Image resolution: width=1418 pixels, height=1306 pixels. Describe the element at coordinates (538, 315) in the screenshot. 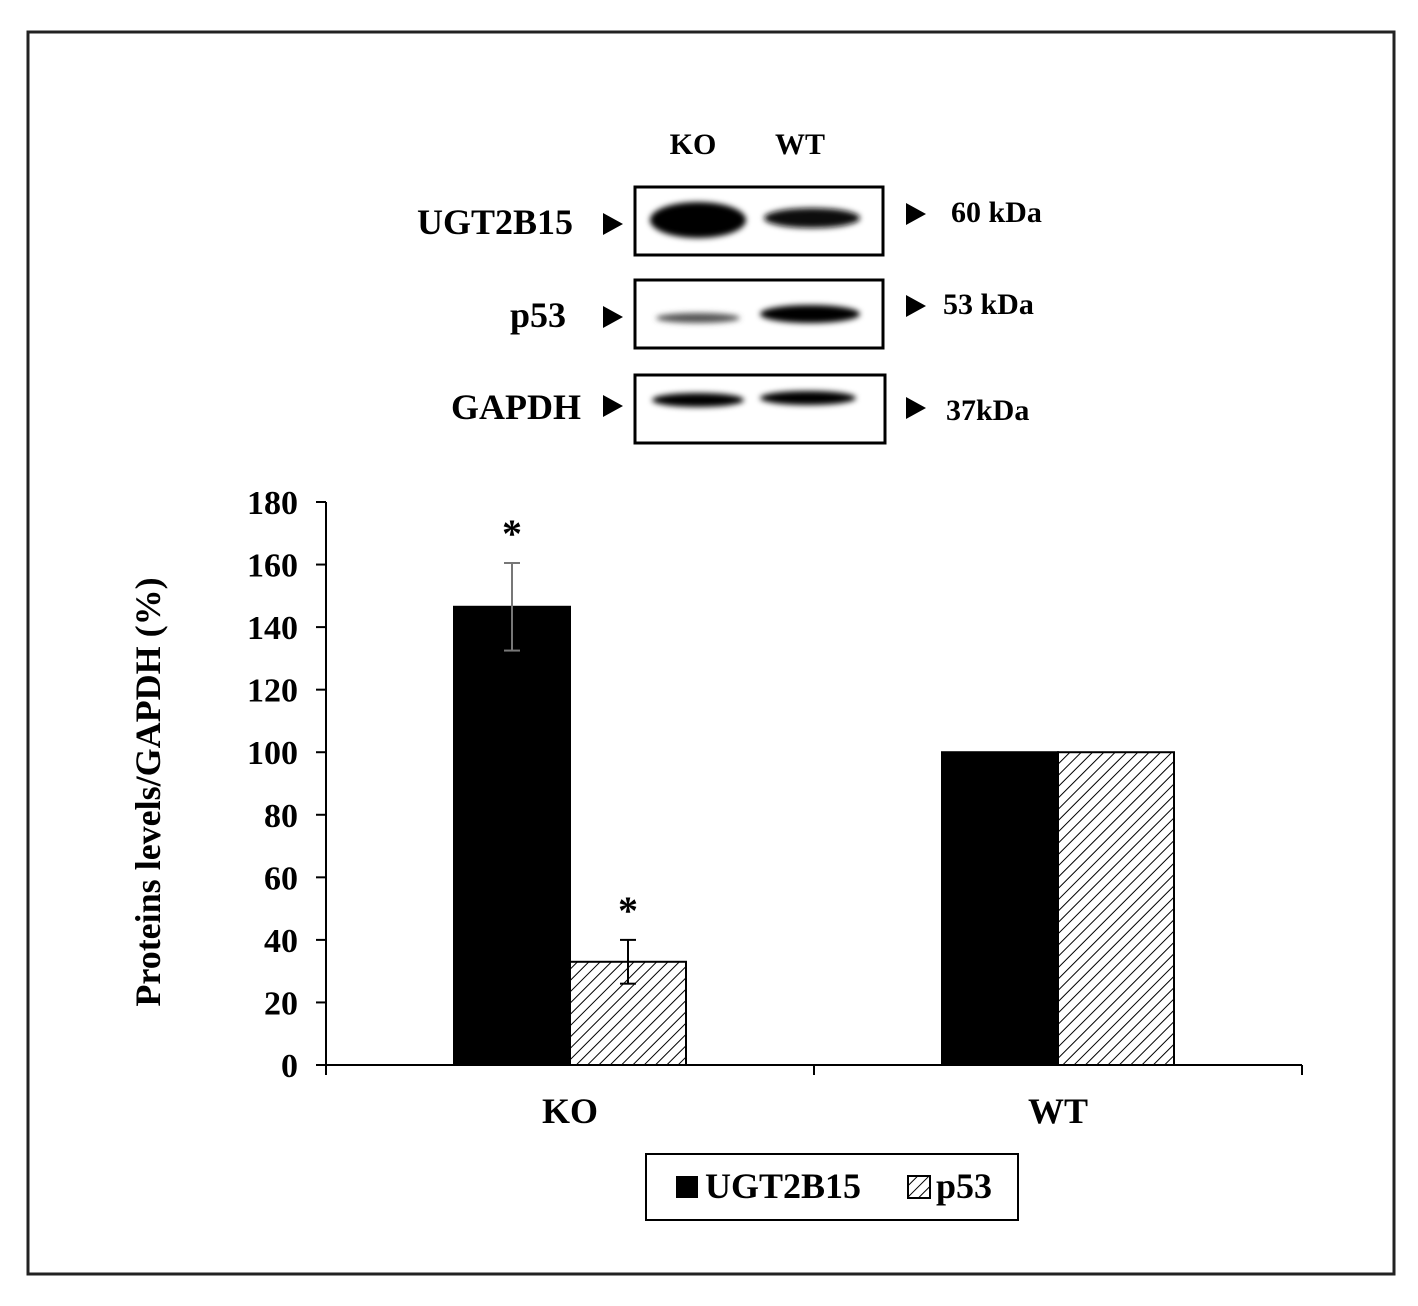

I see `blot-protein-label-p53: p53` at that location.